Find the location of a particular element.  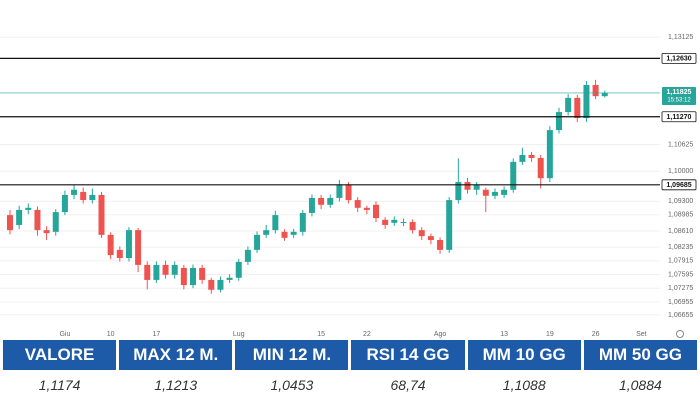

y-tick-label: 1,07275 is located at coordinates (680, 288).